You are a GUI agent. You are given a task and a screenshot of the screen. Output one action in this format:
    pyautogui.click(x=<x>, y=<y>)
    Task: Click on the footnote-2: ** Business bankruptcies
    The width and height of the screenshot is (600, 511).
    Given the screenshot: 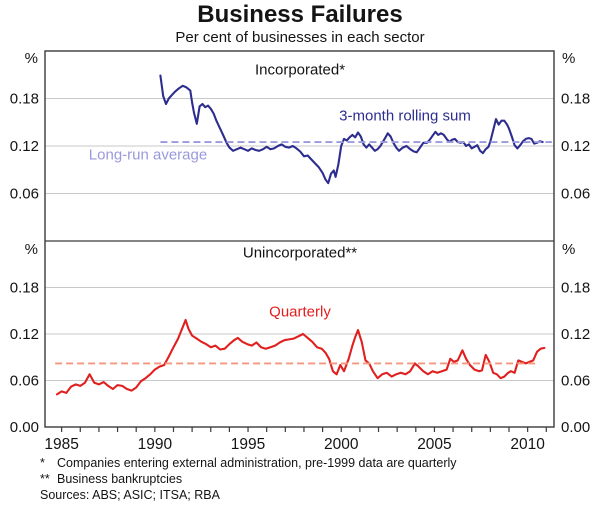 What is the action you would take?
    pyautogui.click(x=248, y=479)
    